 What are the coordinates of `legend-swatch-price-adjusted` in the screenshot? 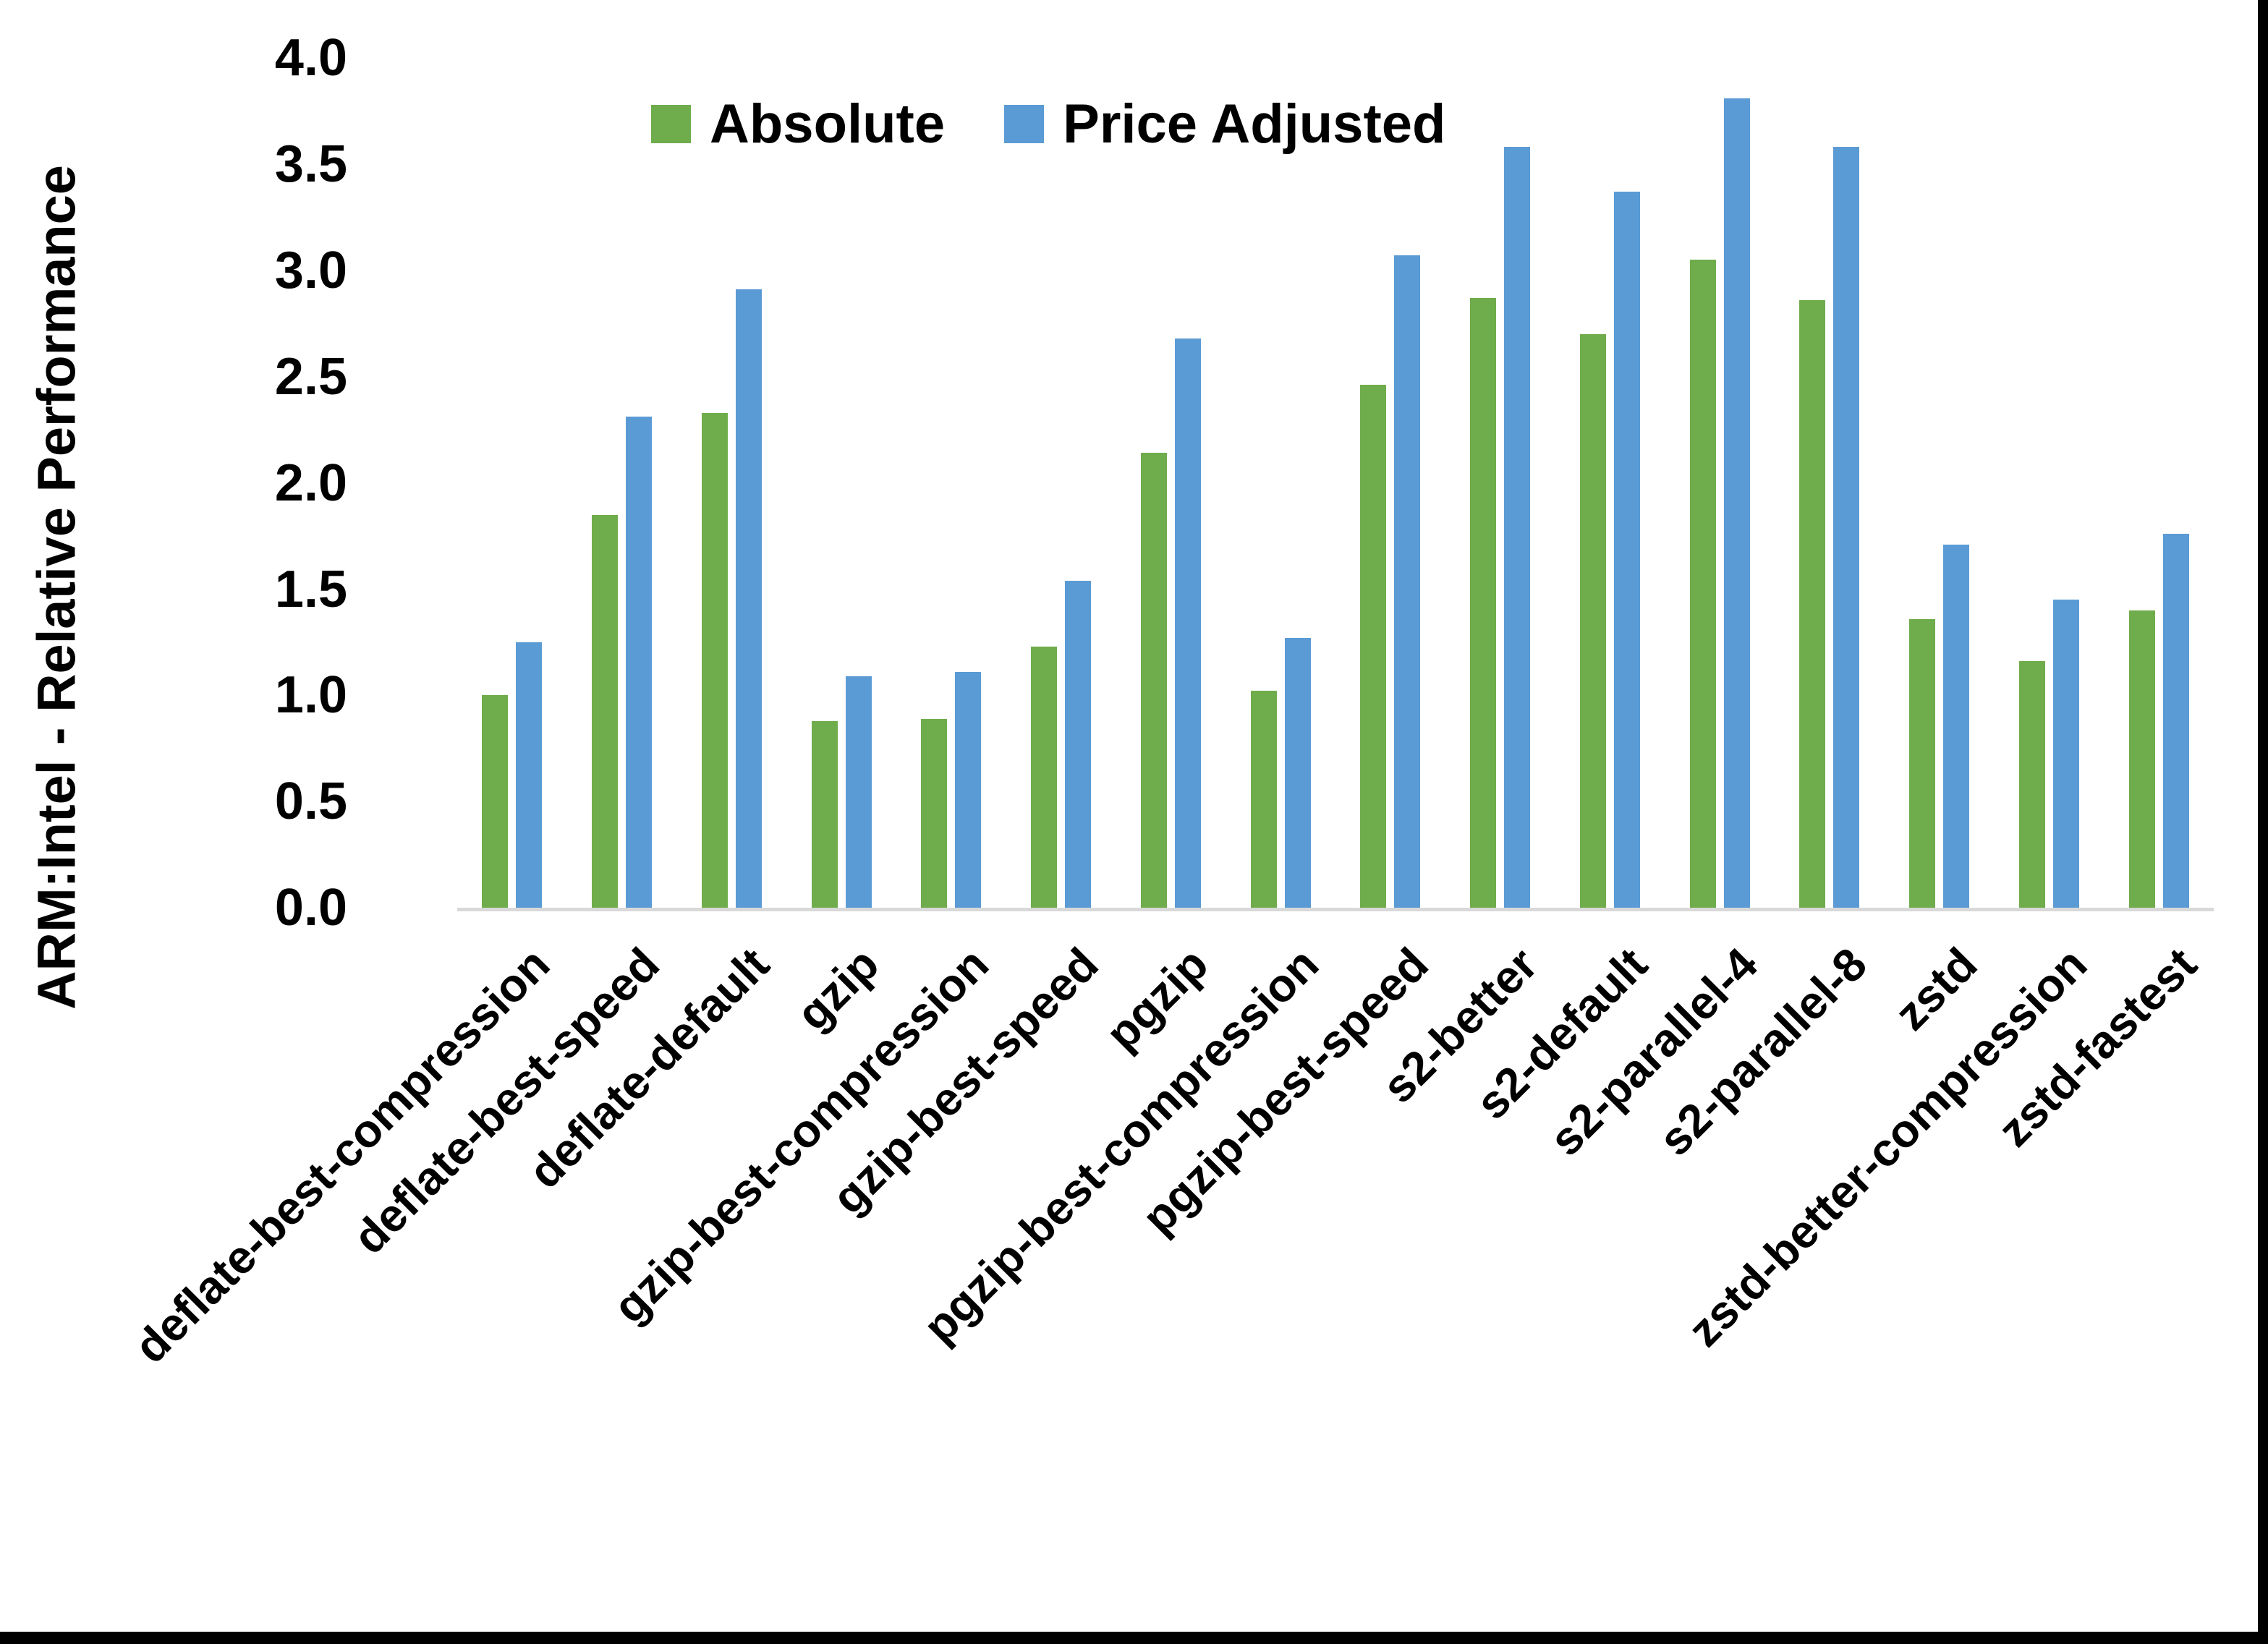 It's located at (1024, 124).